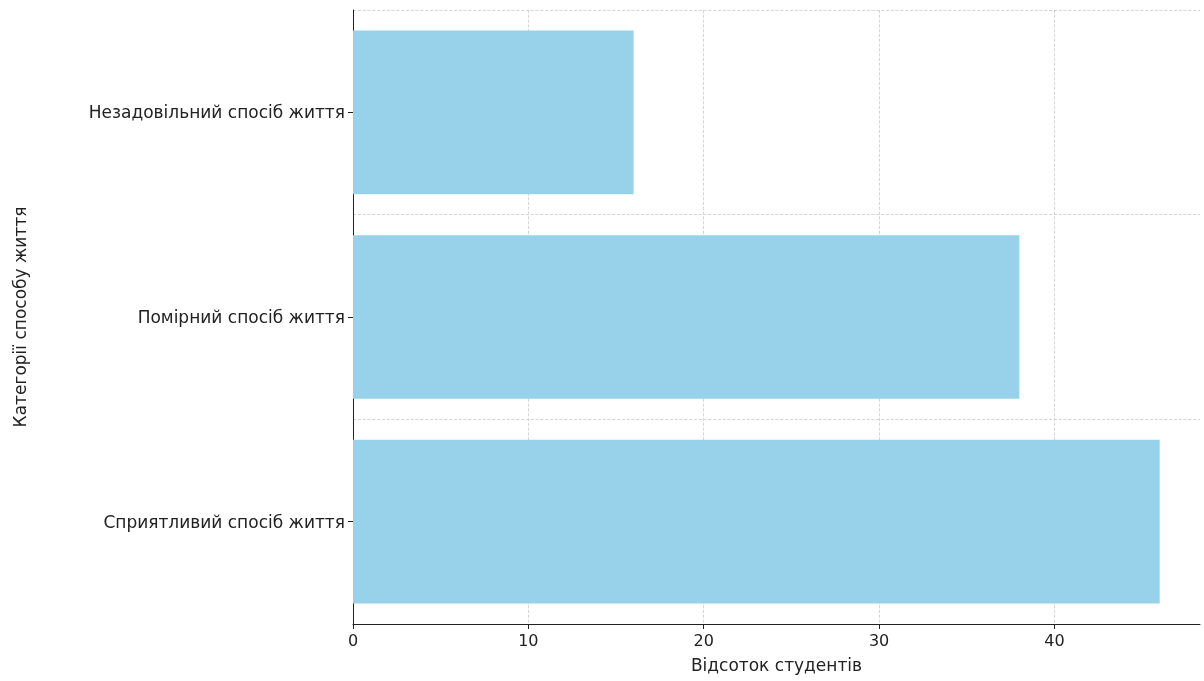 Image resolution: width=1204 pixels, height=681 pixels. Describe the element at coordinates (241, 317) in the screenshot. I see `y-tick-label: Помірний спосіб життя` at that location.